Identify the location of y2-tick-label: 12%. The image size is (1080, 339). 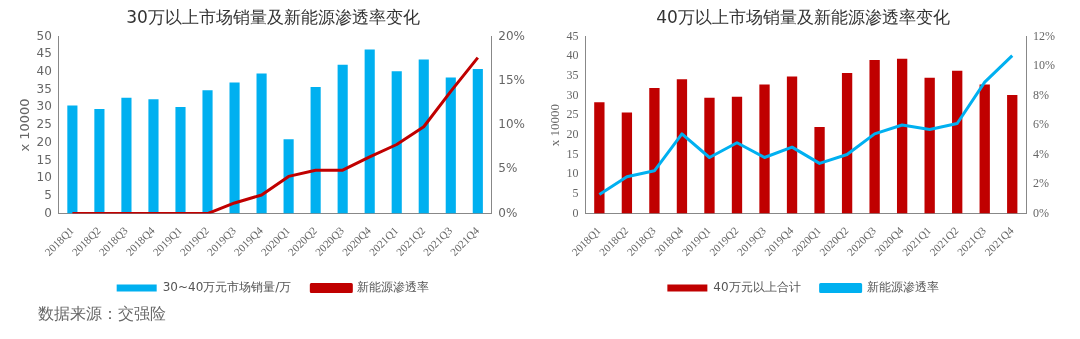
(1044, 35).